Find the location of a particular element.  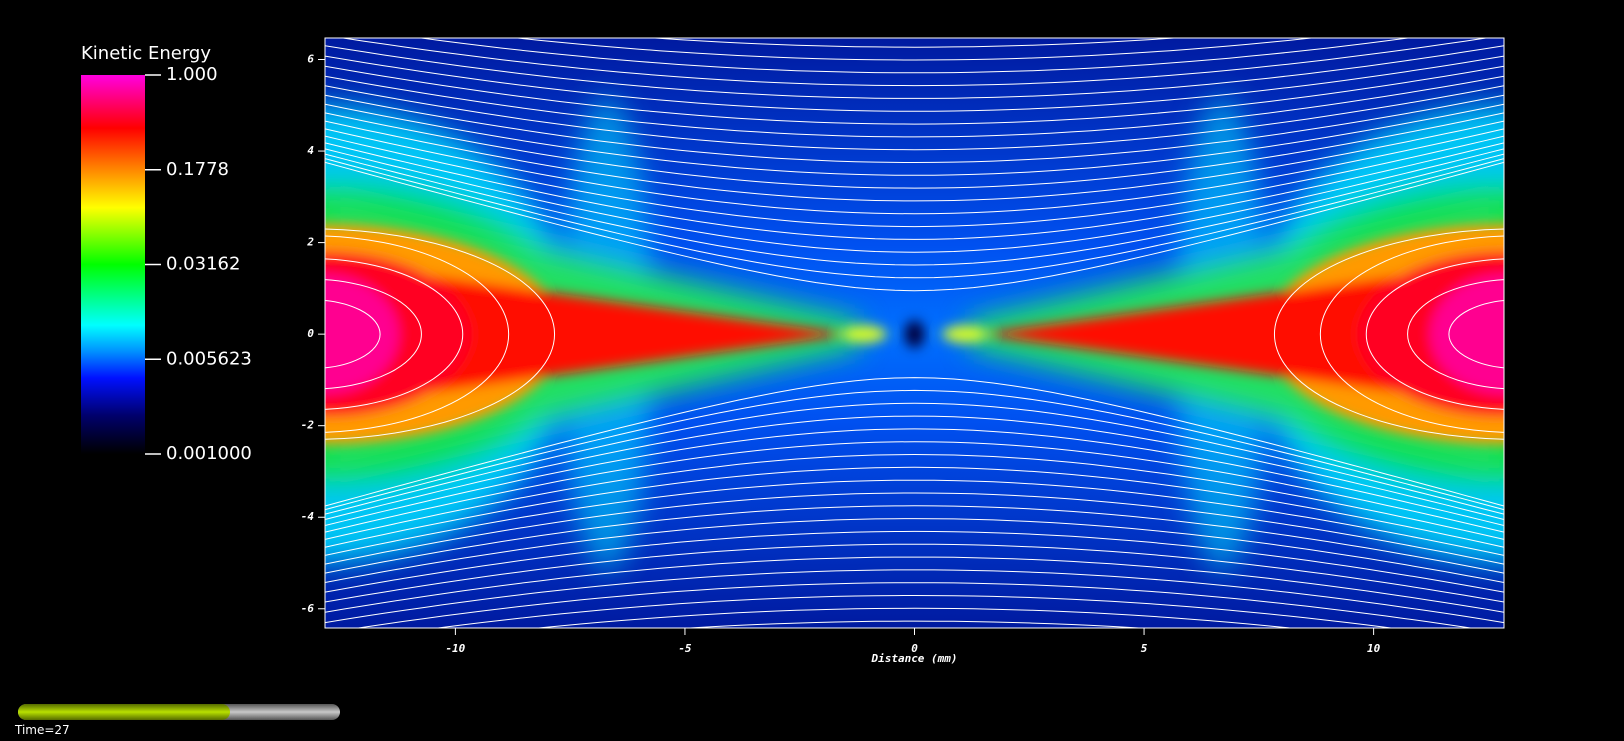

x-tick-label: -10 is located at coordinates (455, 648).